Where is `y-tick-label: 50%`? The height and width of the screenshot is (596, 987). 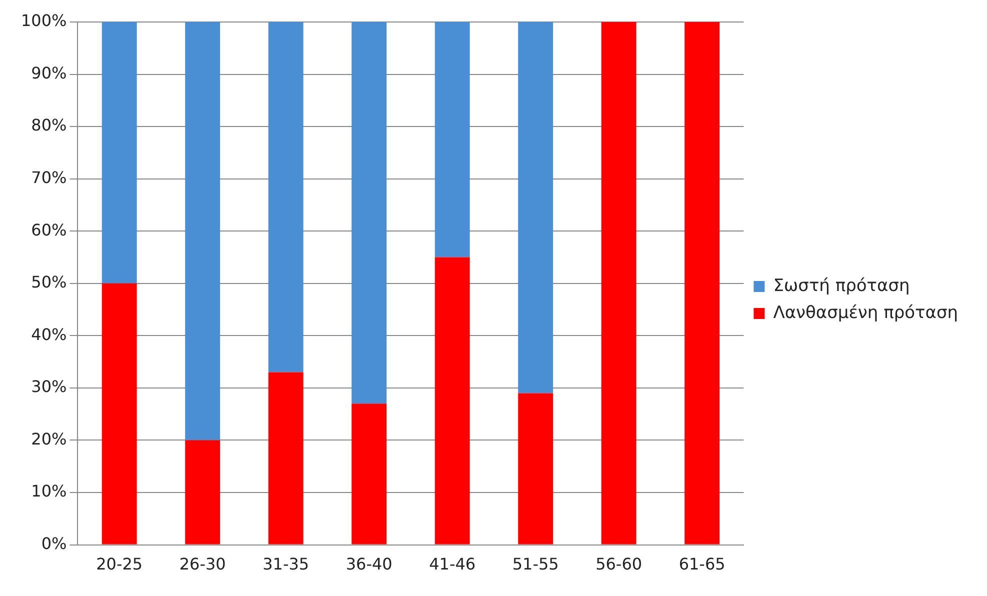 y-tick-label: 50% is located at coordinates (49, 282).